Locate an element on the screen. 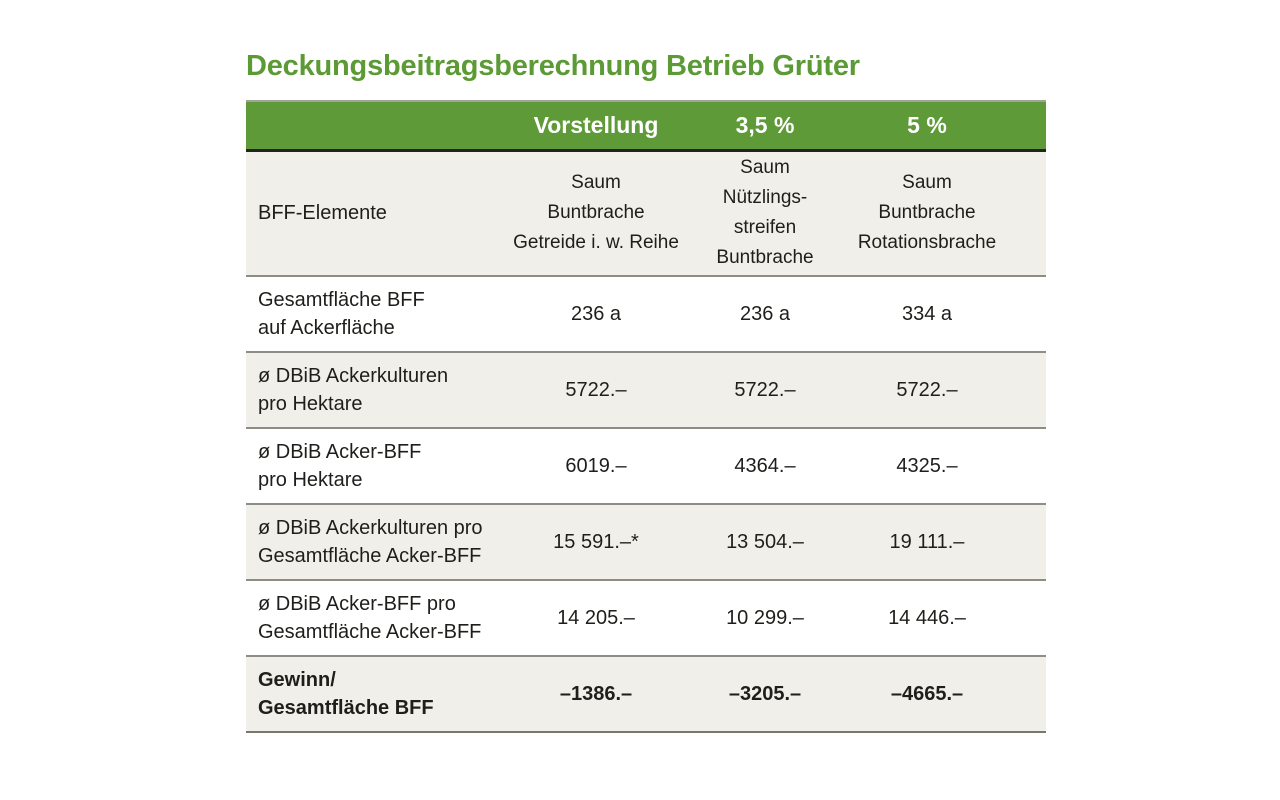 The height and width of the screenshot is (800, 1280). row-label: Gewinn/ Gesamtfläche BFF is located at coordinates (346, 694).